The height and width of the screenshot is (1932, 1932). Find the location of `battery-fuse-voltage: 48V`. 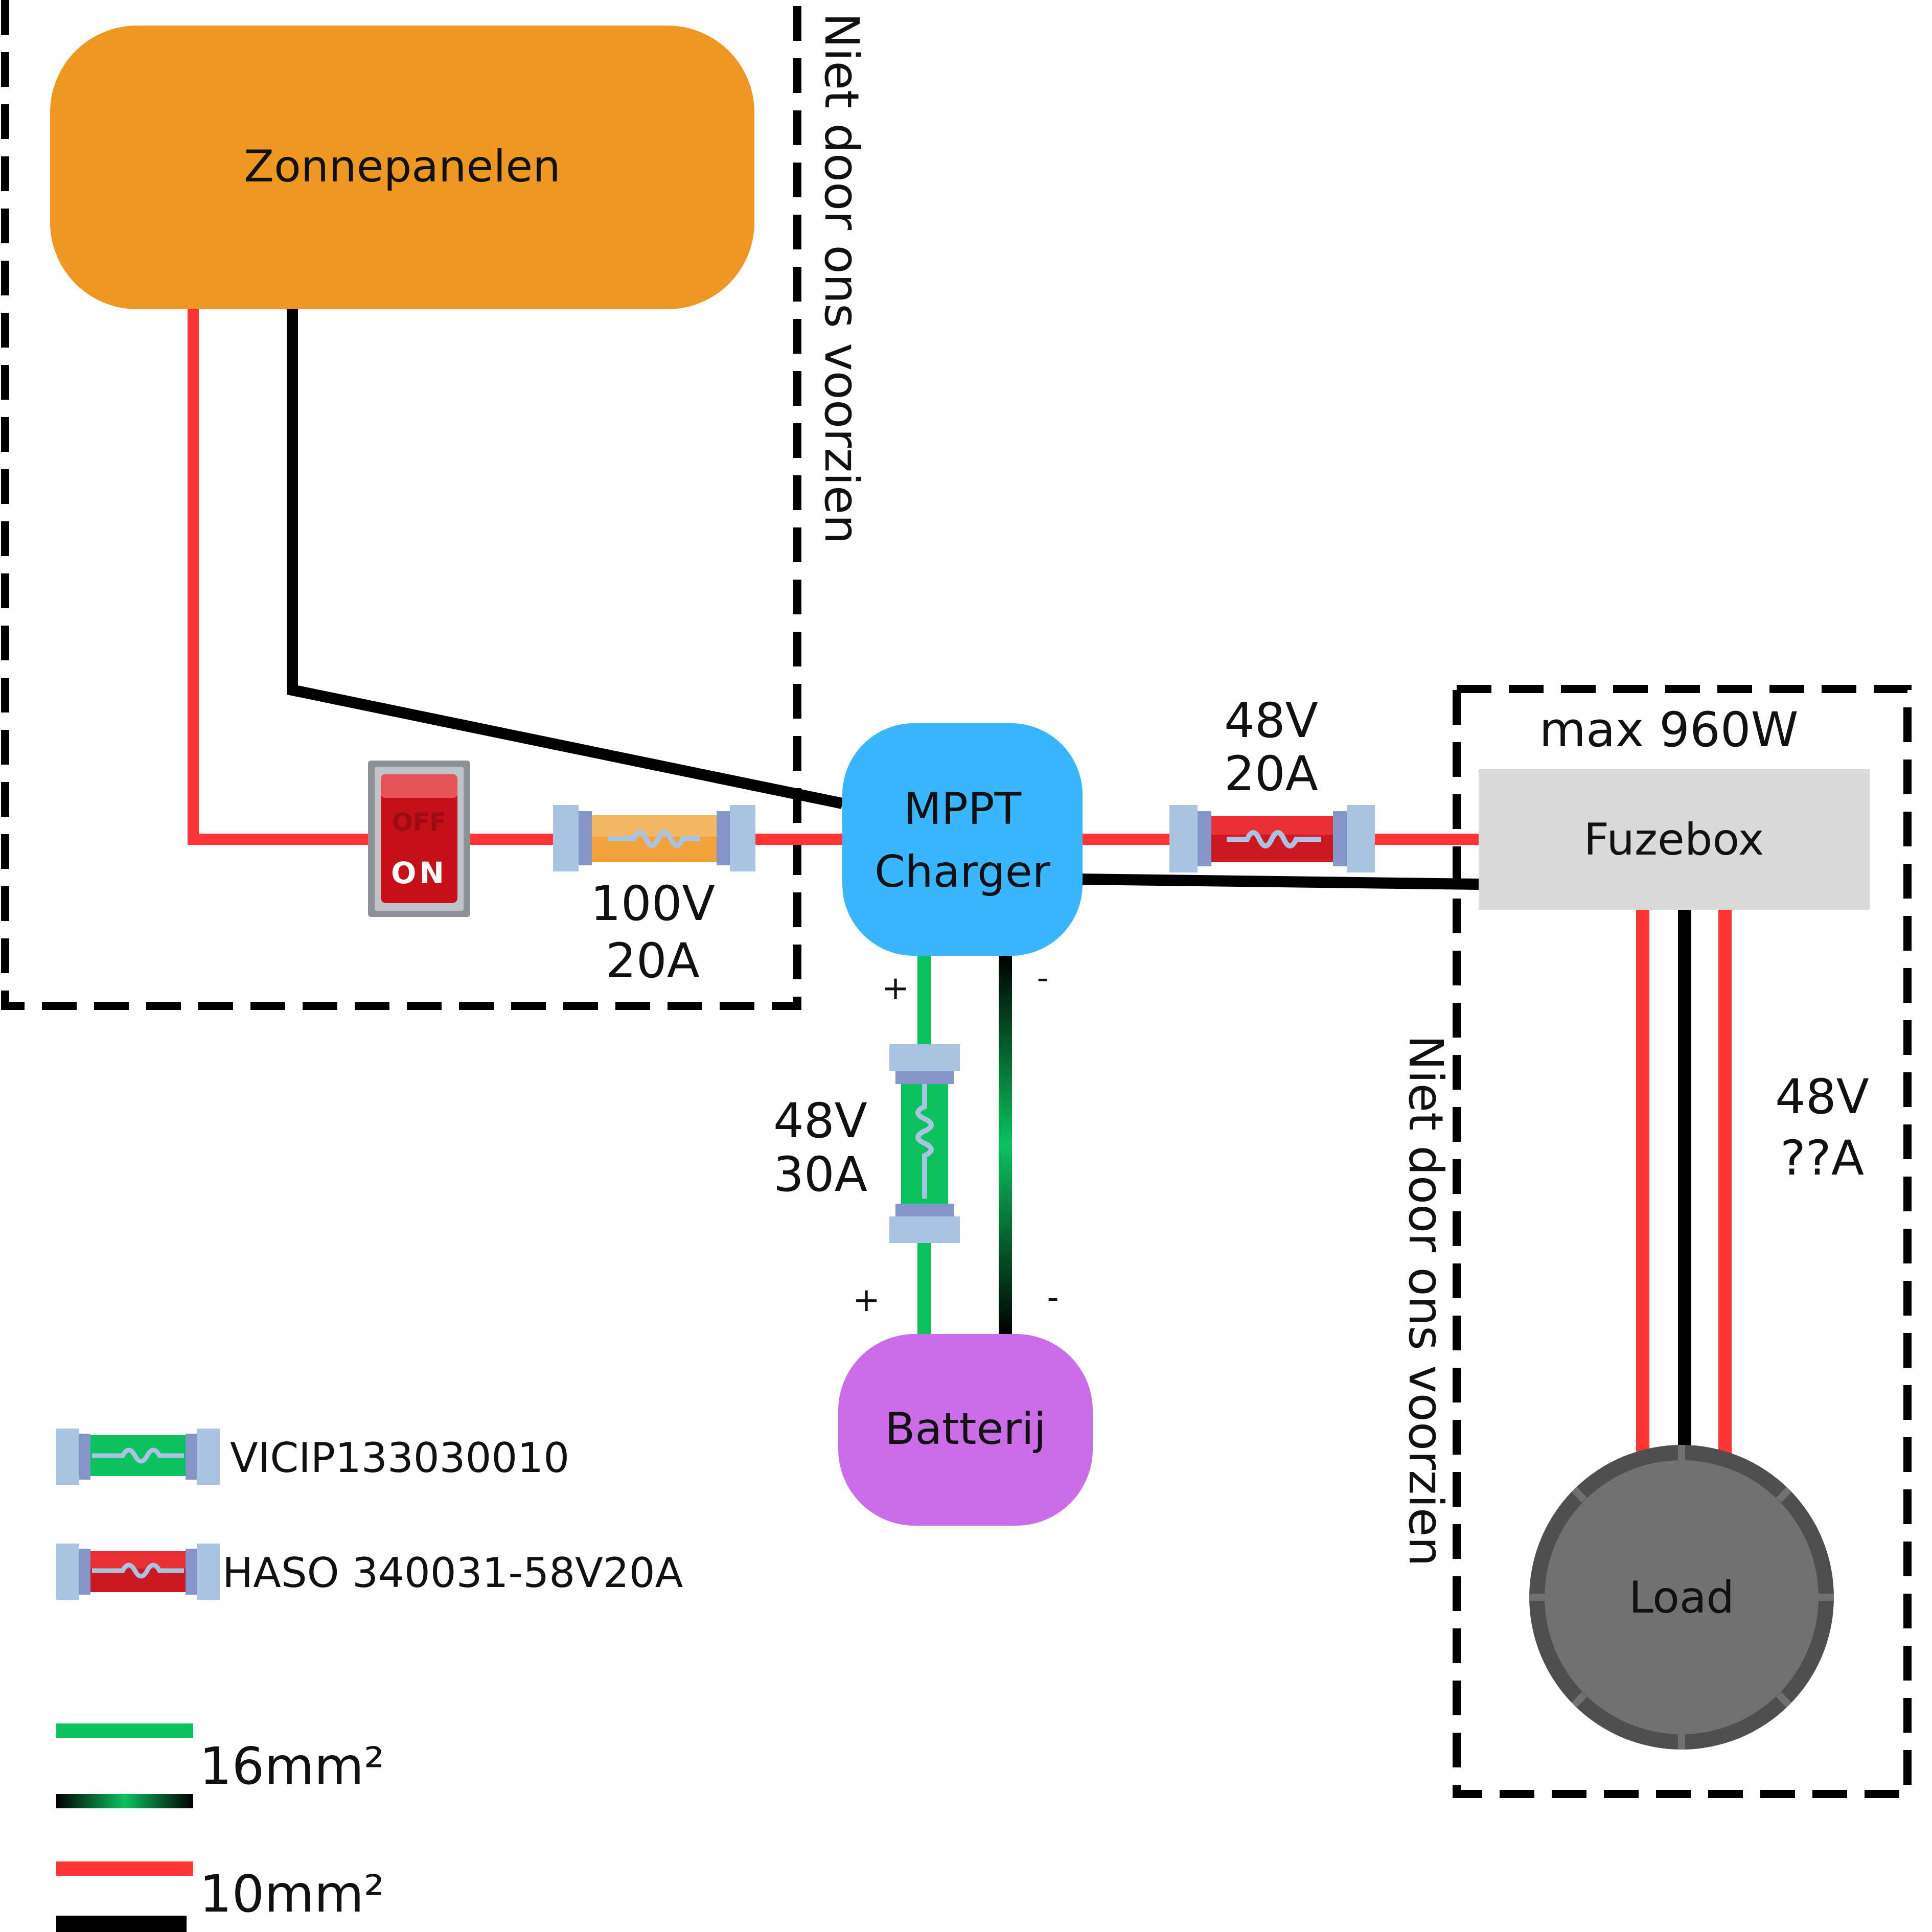

battery-fuse-voltage: 48V is located at coordinates (820, 1121).